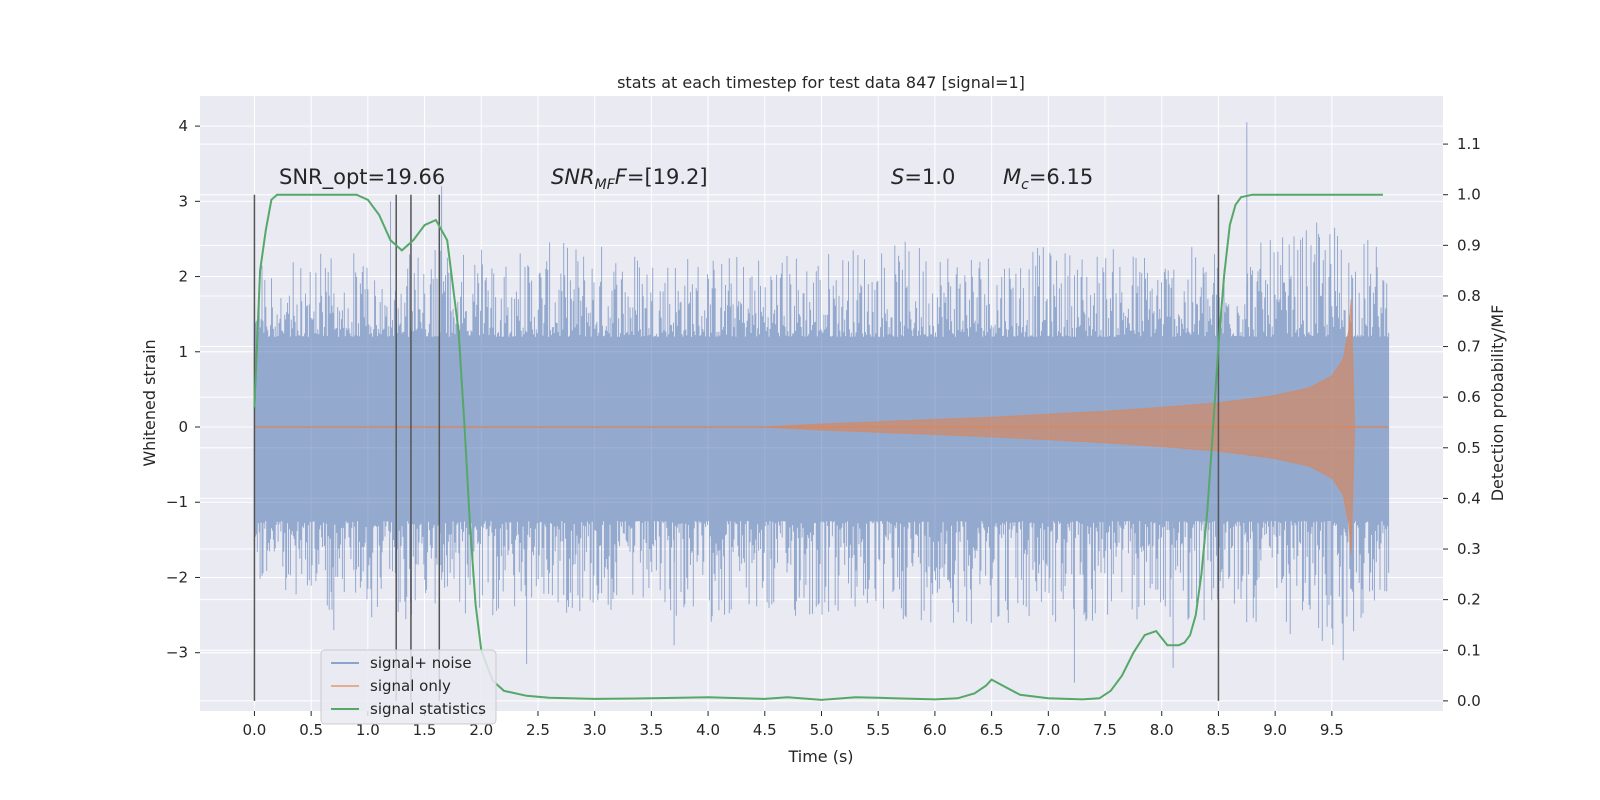 The height and width of the screenshot is (800, 1600). What do you see at coordinates (538, 730) in the screenshot?
I see `x-tick-label: 2.5` at bounding box center [538, 730].